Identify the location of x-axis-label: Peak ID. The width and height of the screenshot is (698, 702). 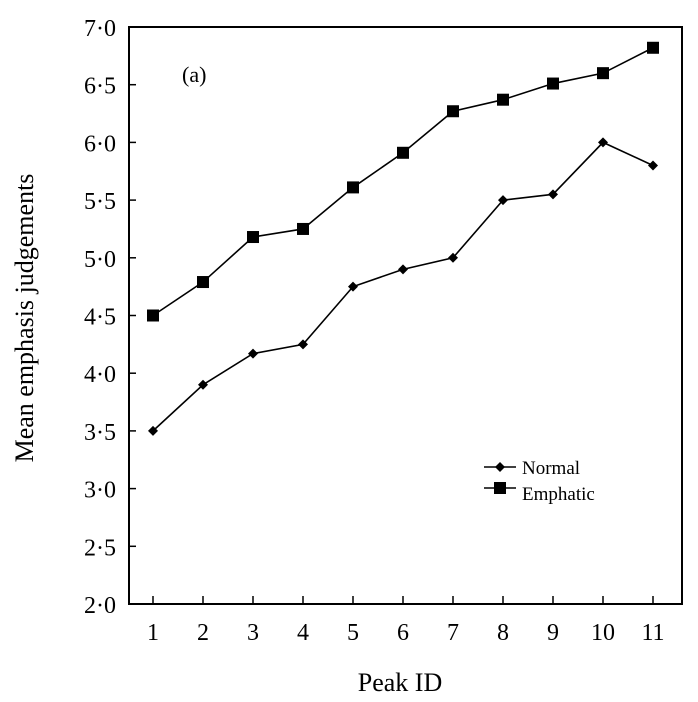
(400, 682).